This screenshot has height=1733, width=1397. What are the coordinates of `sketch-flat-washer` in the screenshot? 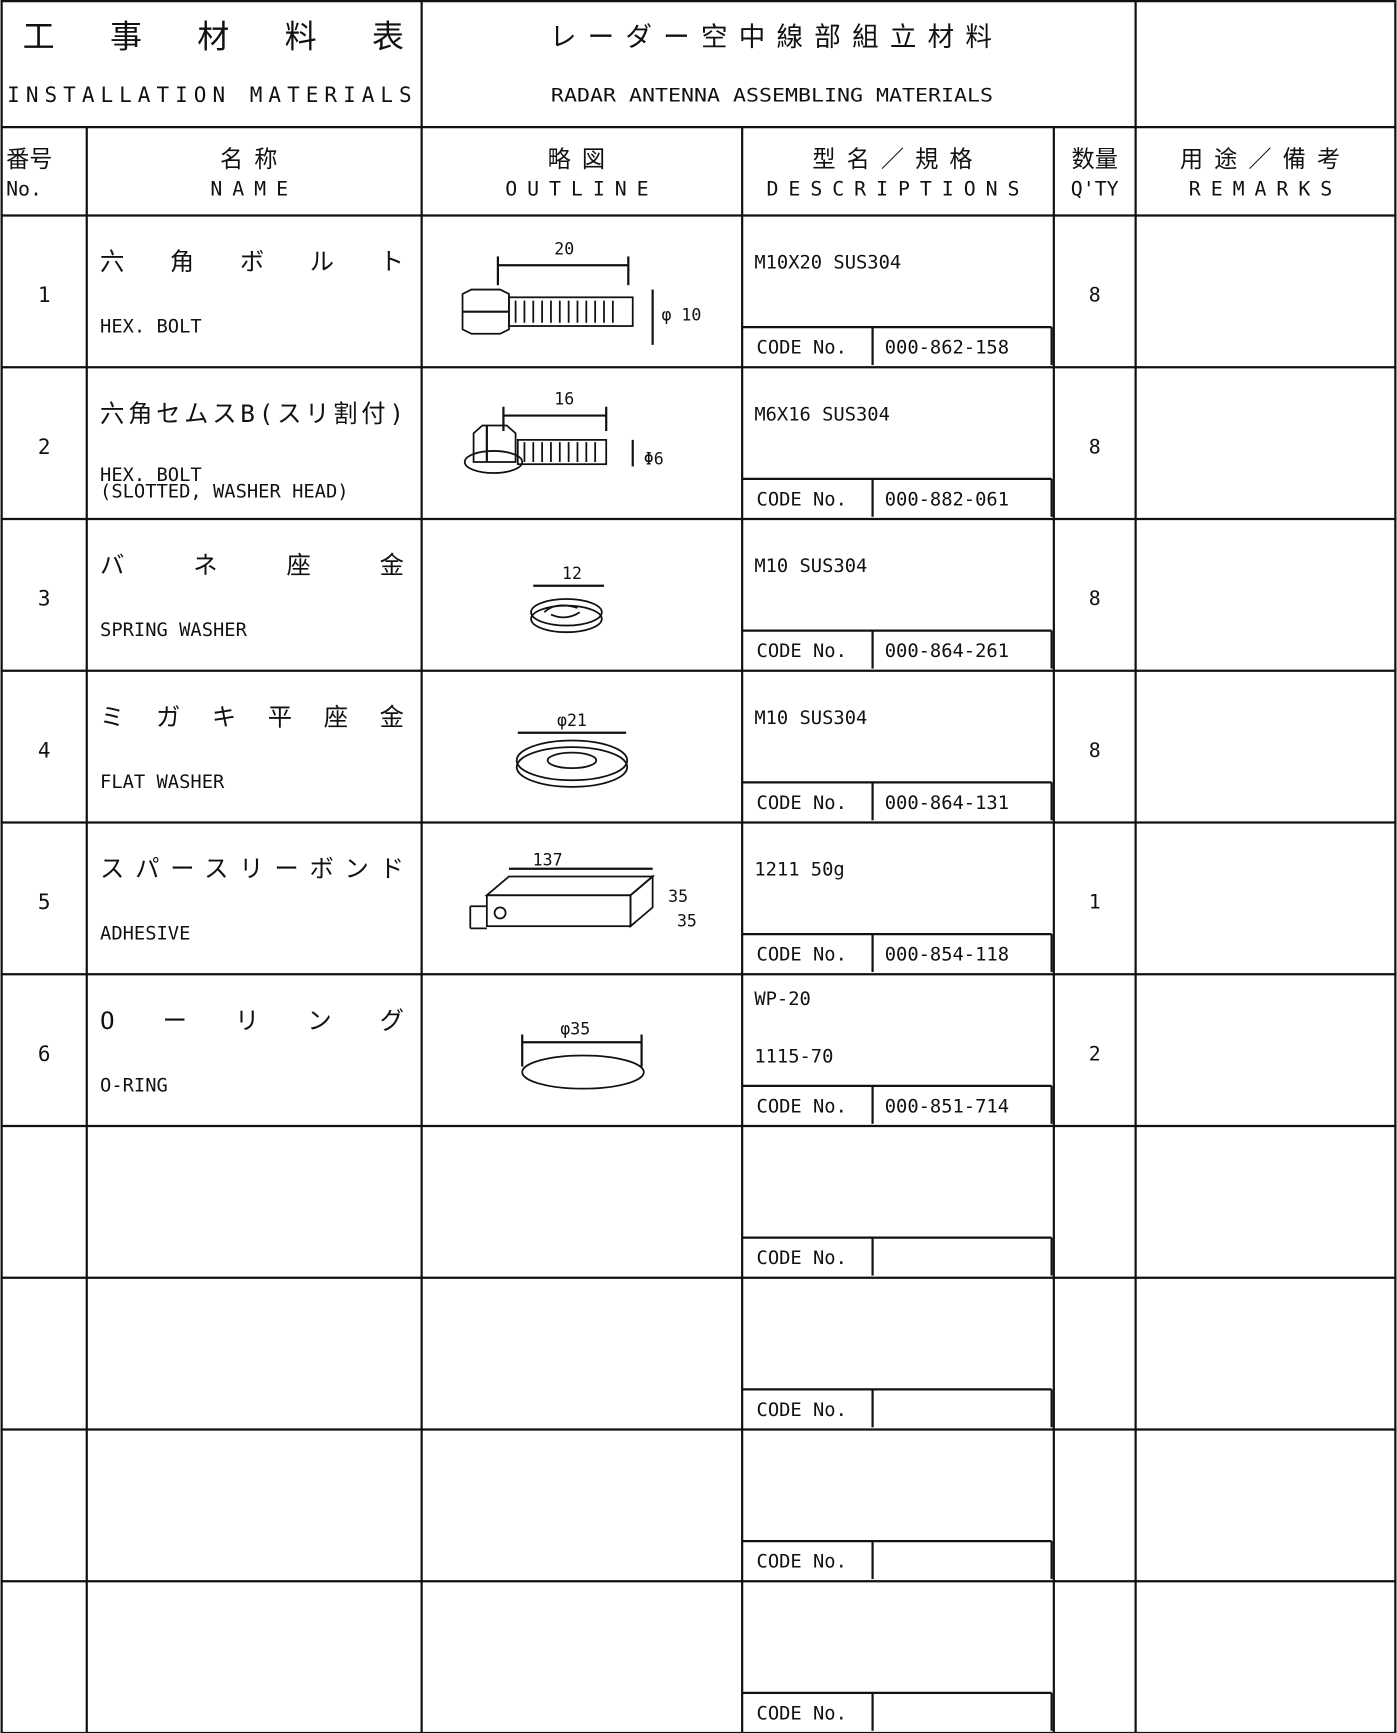 It's located at (572, 759).